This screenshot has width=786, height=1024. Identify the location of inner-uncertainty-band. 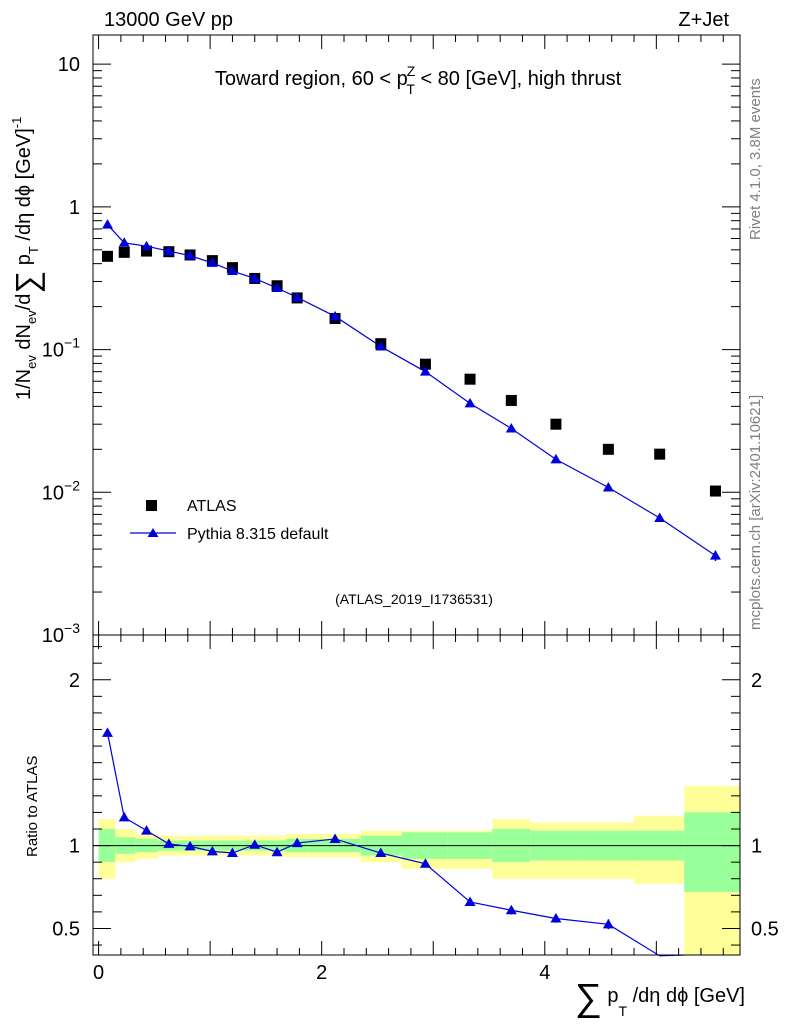
(712, 852).